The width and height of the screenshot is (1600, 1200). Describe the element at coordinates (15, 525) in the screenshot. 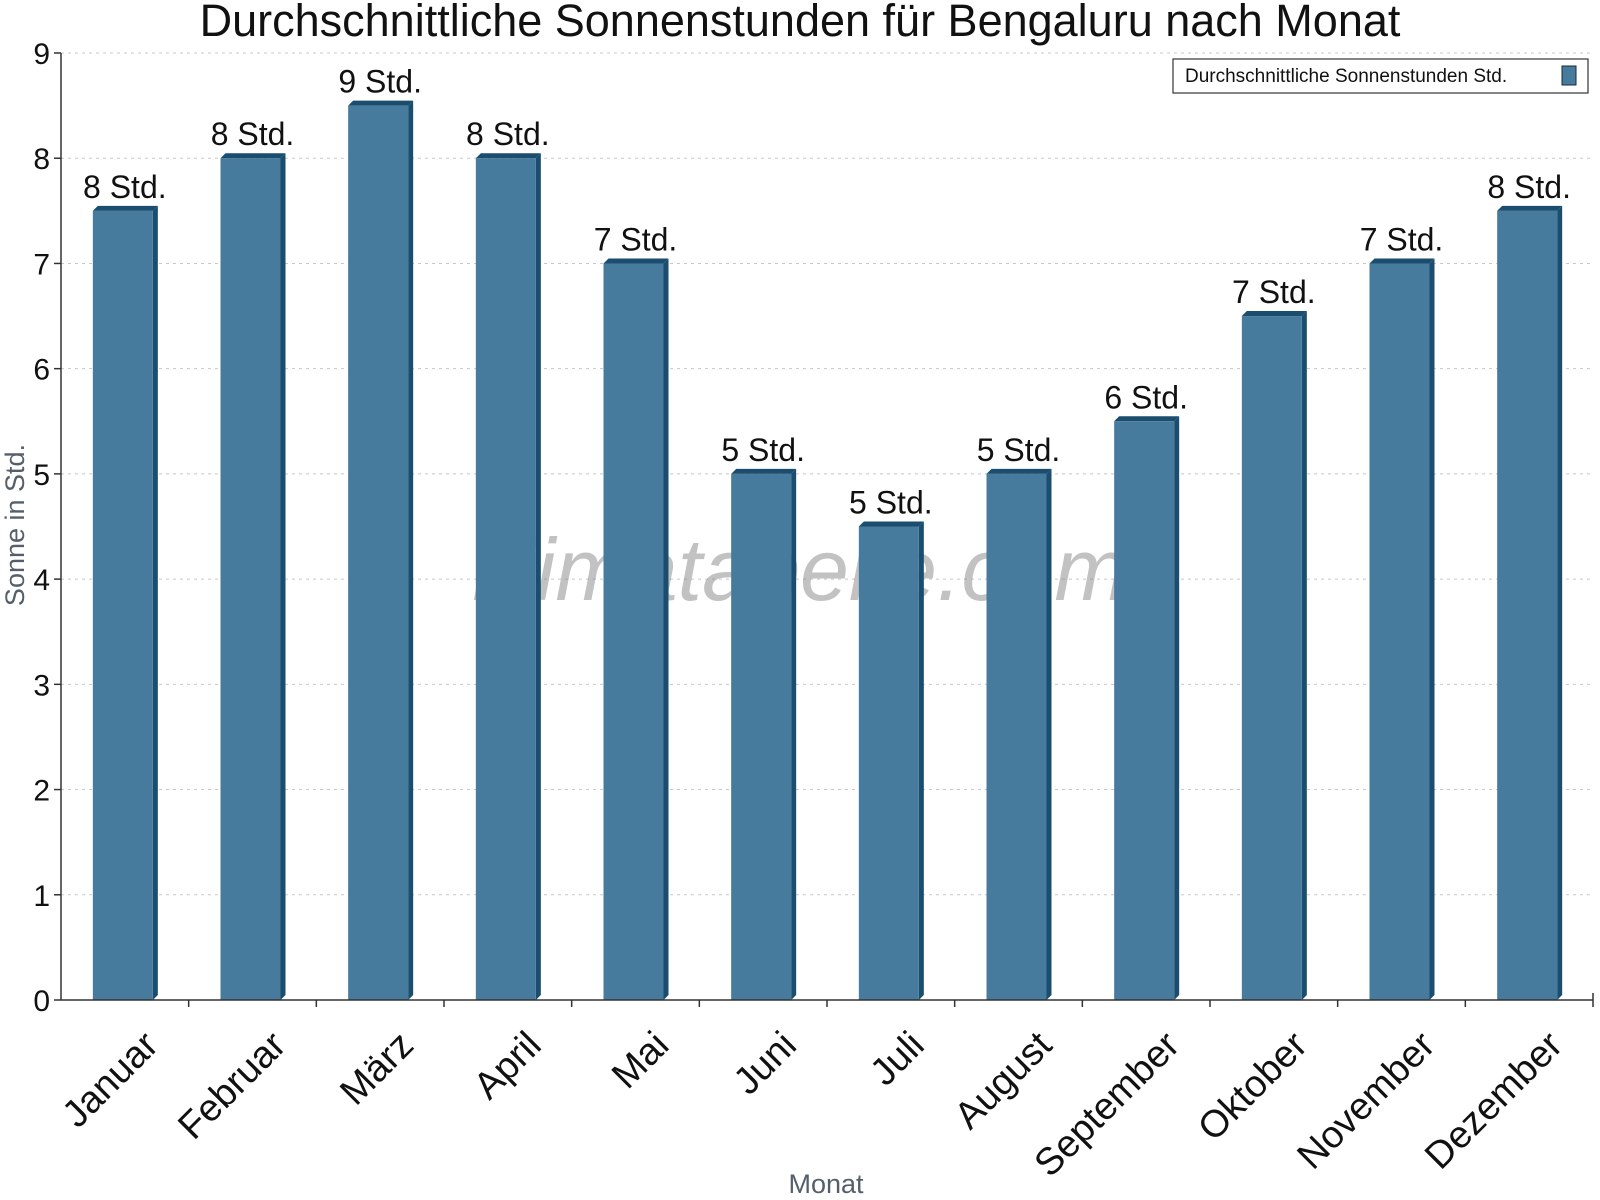

I see `y-axis-title: Sonne in Std.` at that location.